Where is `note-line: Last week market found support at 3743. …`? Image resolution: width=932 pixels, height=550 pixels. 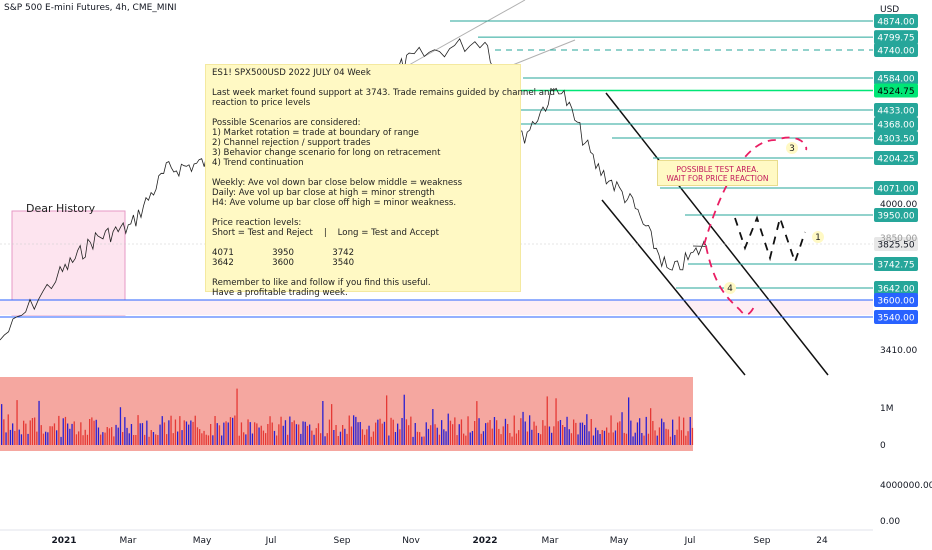 note-line: Last week market found support at 3743. … is located at coordinates (383, 93).